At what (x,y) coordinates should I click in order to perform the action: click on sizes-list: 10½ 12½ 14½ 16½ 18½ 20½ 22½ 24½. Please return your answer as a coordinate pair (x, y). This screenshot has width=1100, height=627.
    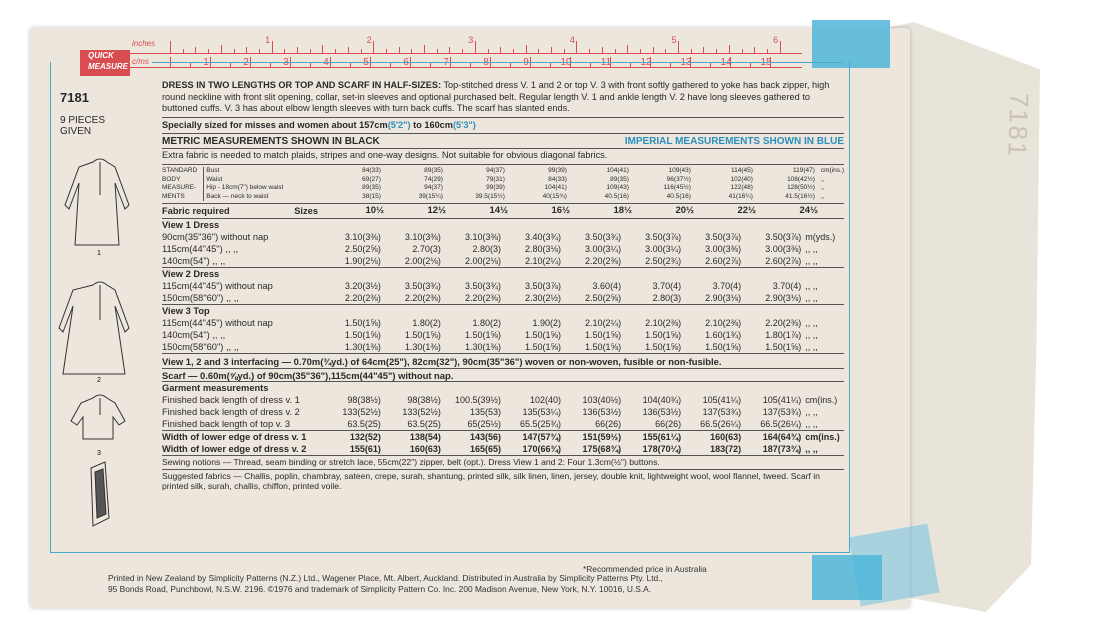
    Looking at the image, I should click on (570, 211).